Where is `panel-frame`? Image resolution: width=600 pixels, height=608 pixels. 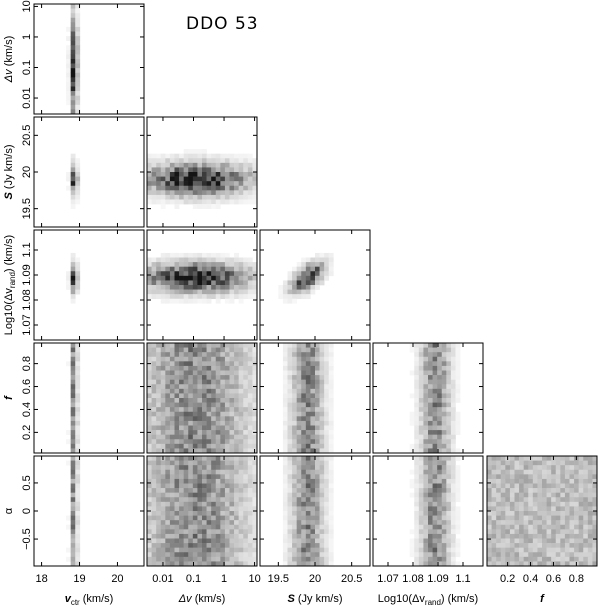 panel-frame is located at coordinates (428, 398).